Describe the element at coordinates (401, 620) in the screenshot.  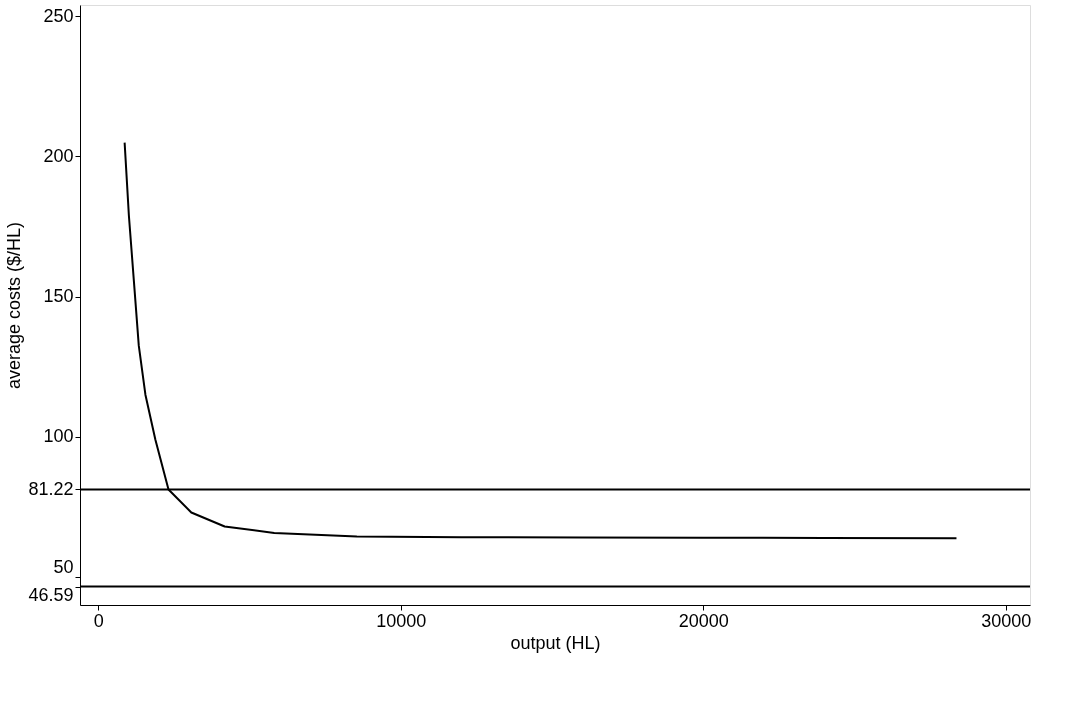
I see `x-tick-label: 10000` at that location.